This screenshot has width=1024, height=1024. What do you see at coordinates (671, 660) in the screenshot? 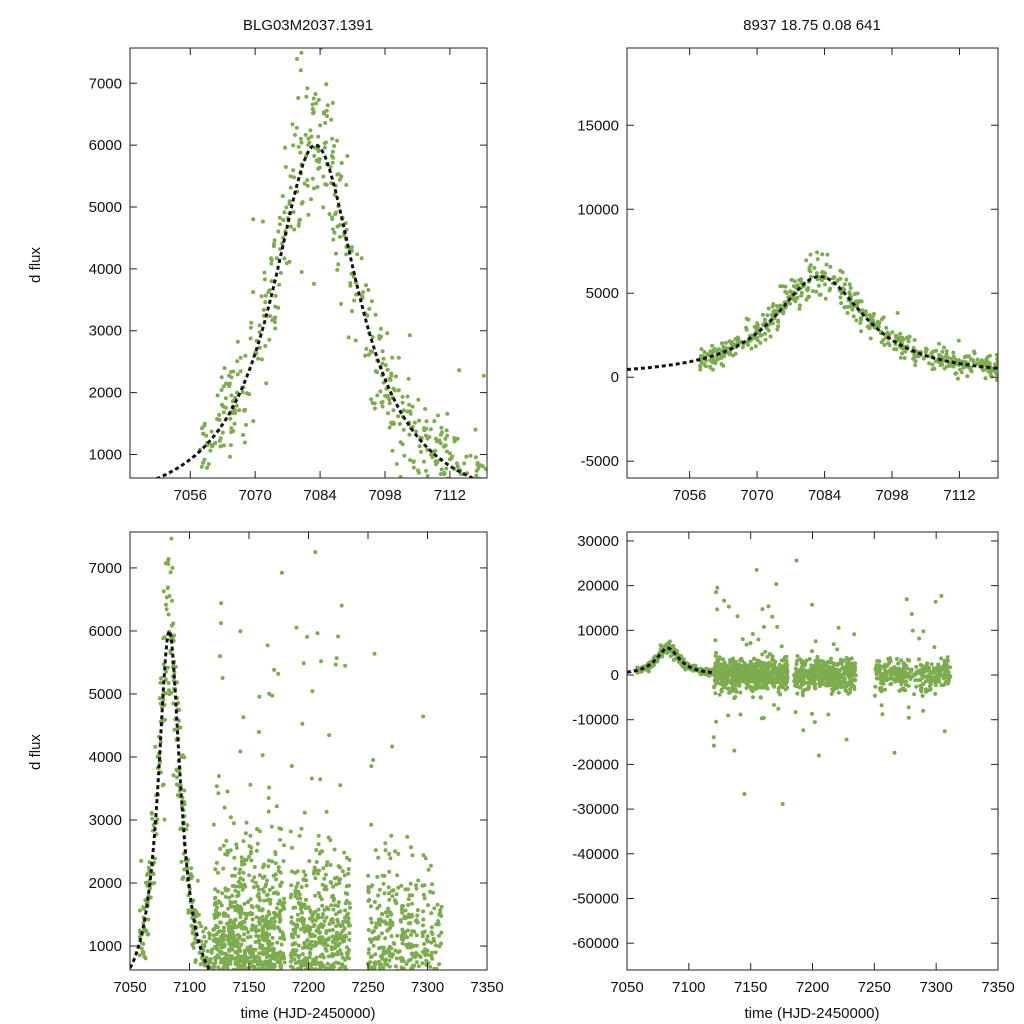
I see `fit-curve` at bounding box center [671, 660].